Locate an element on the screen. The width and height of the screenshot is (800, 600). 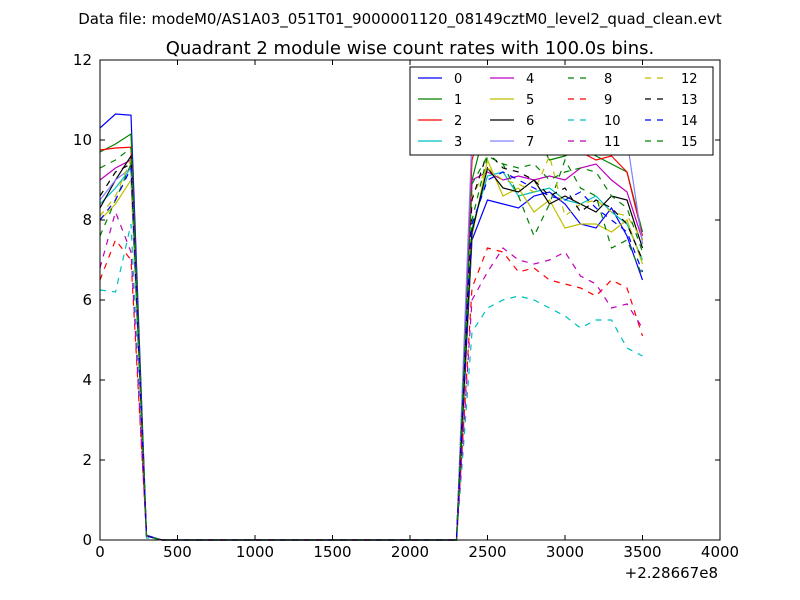
legend-label-13: 13 is located at coordinates (689, 100).